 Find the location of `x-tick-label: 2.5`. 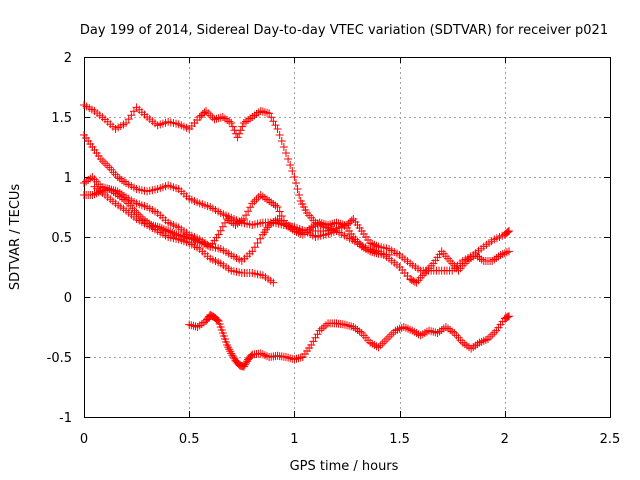

x-tick-label: 2.5 is located at coordinates (610, 439).